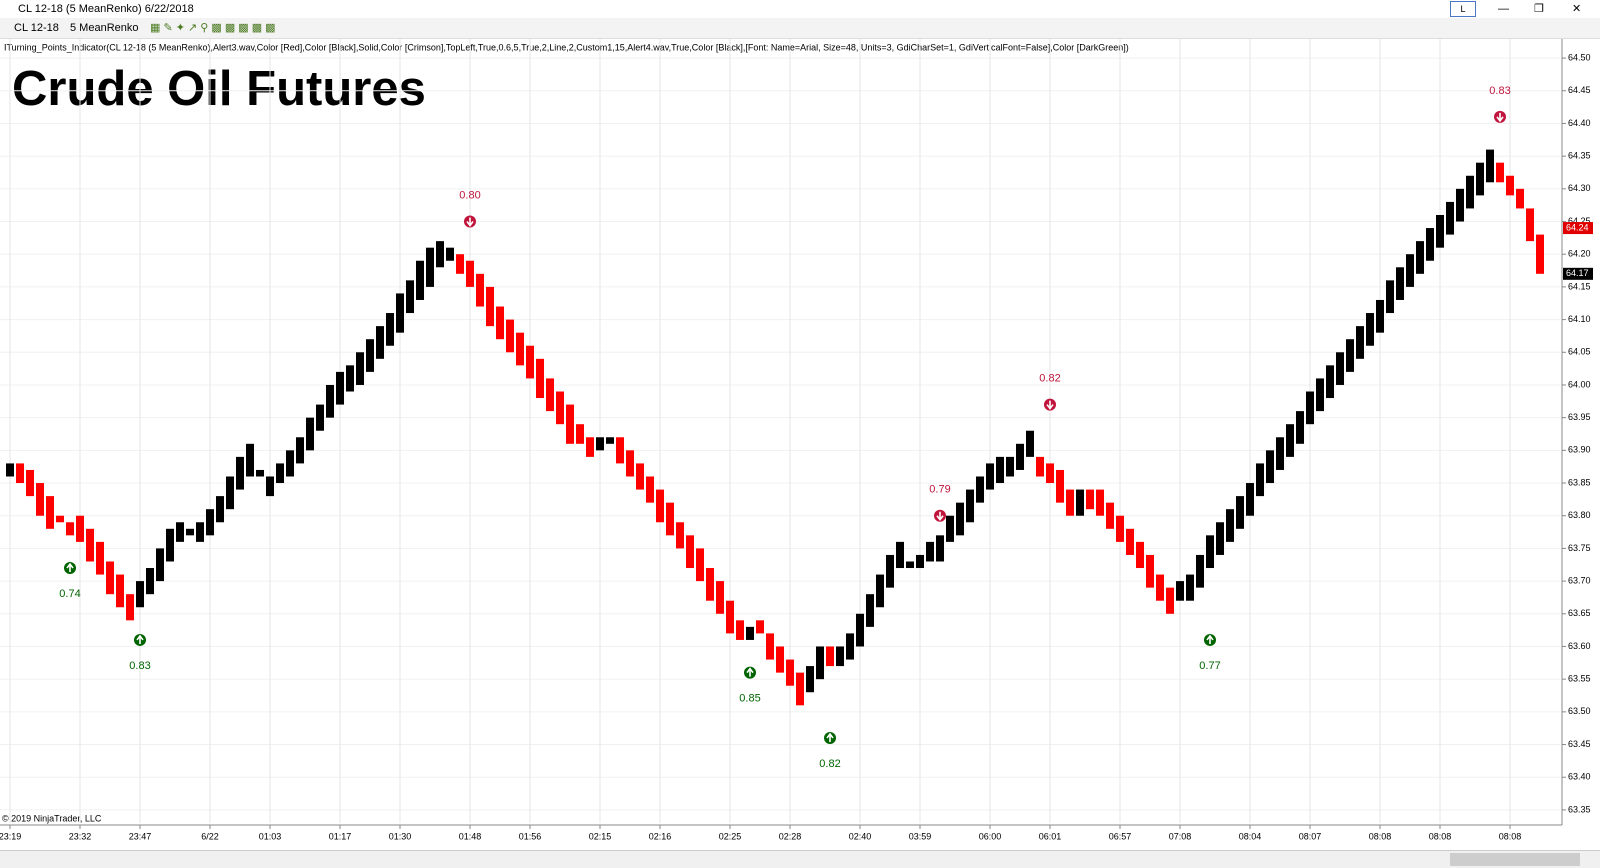 This screenshot has width=1600, height=868. Describe the element at coordinates (1463, 9) in the screenshot. I see `window-button: L` at that location.